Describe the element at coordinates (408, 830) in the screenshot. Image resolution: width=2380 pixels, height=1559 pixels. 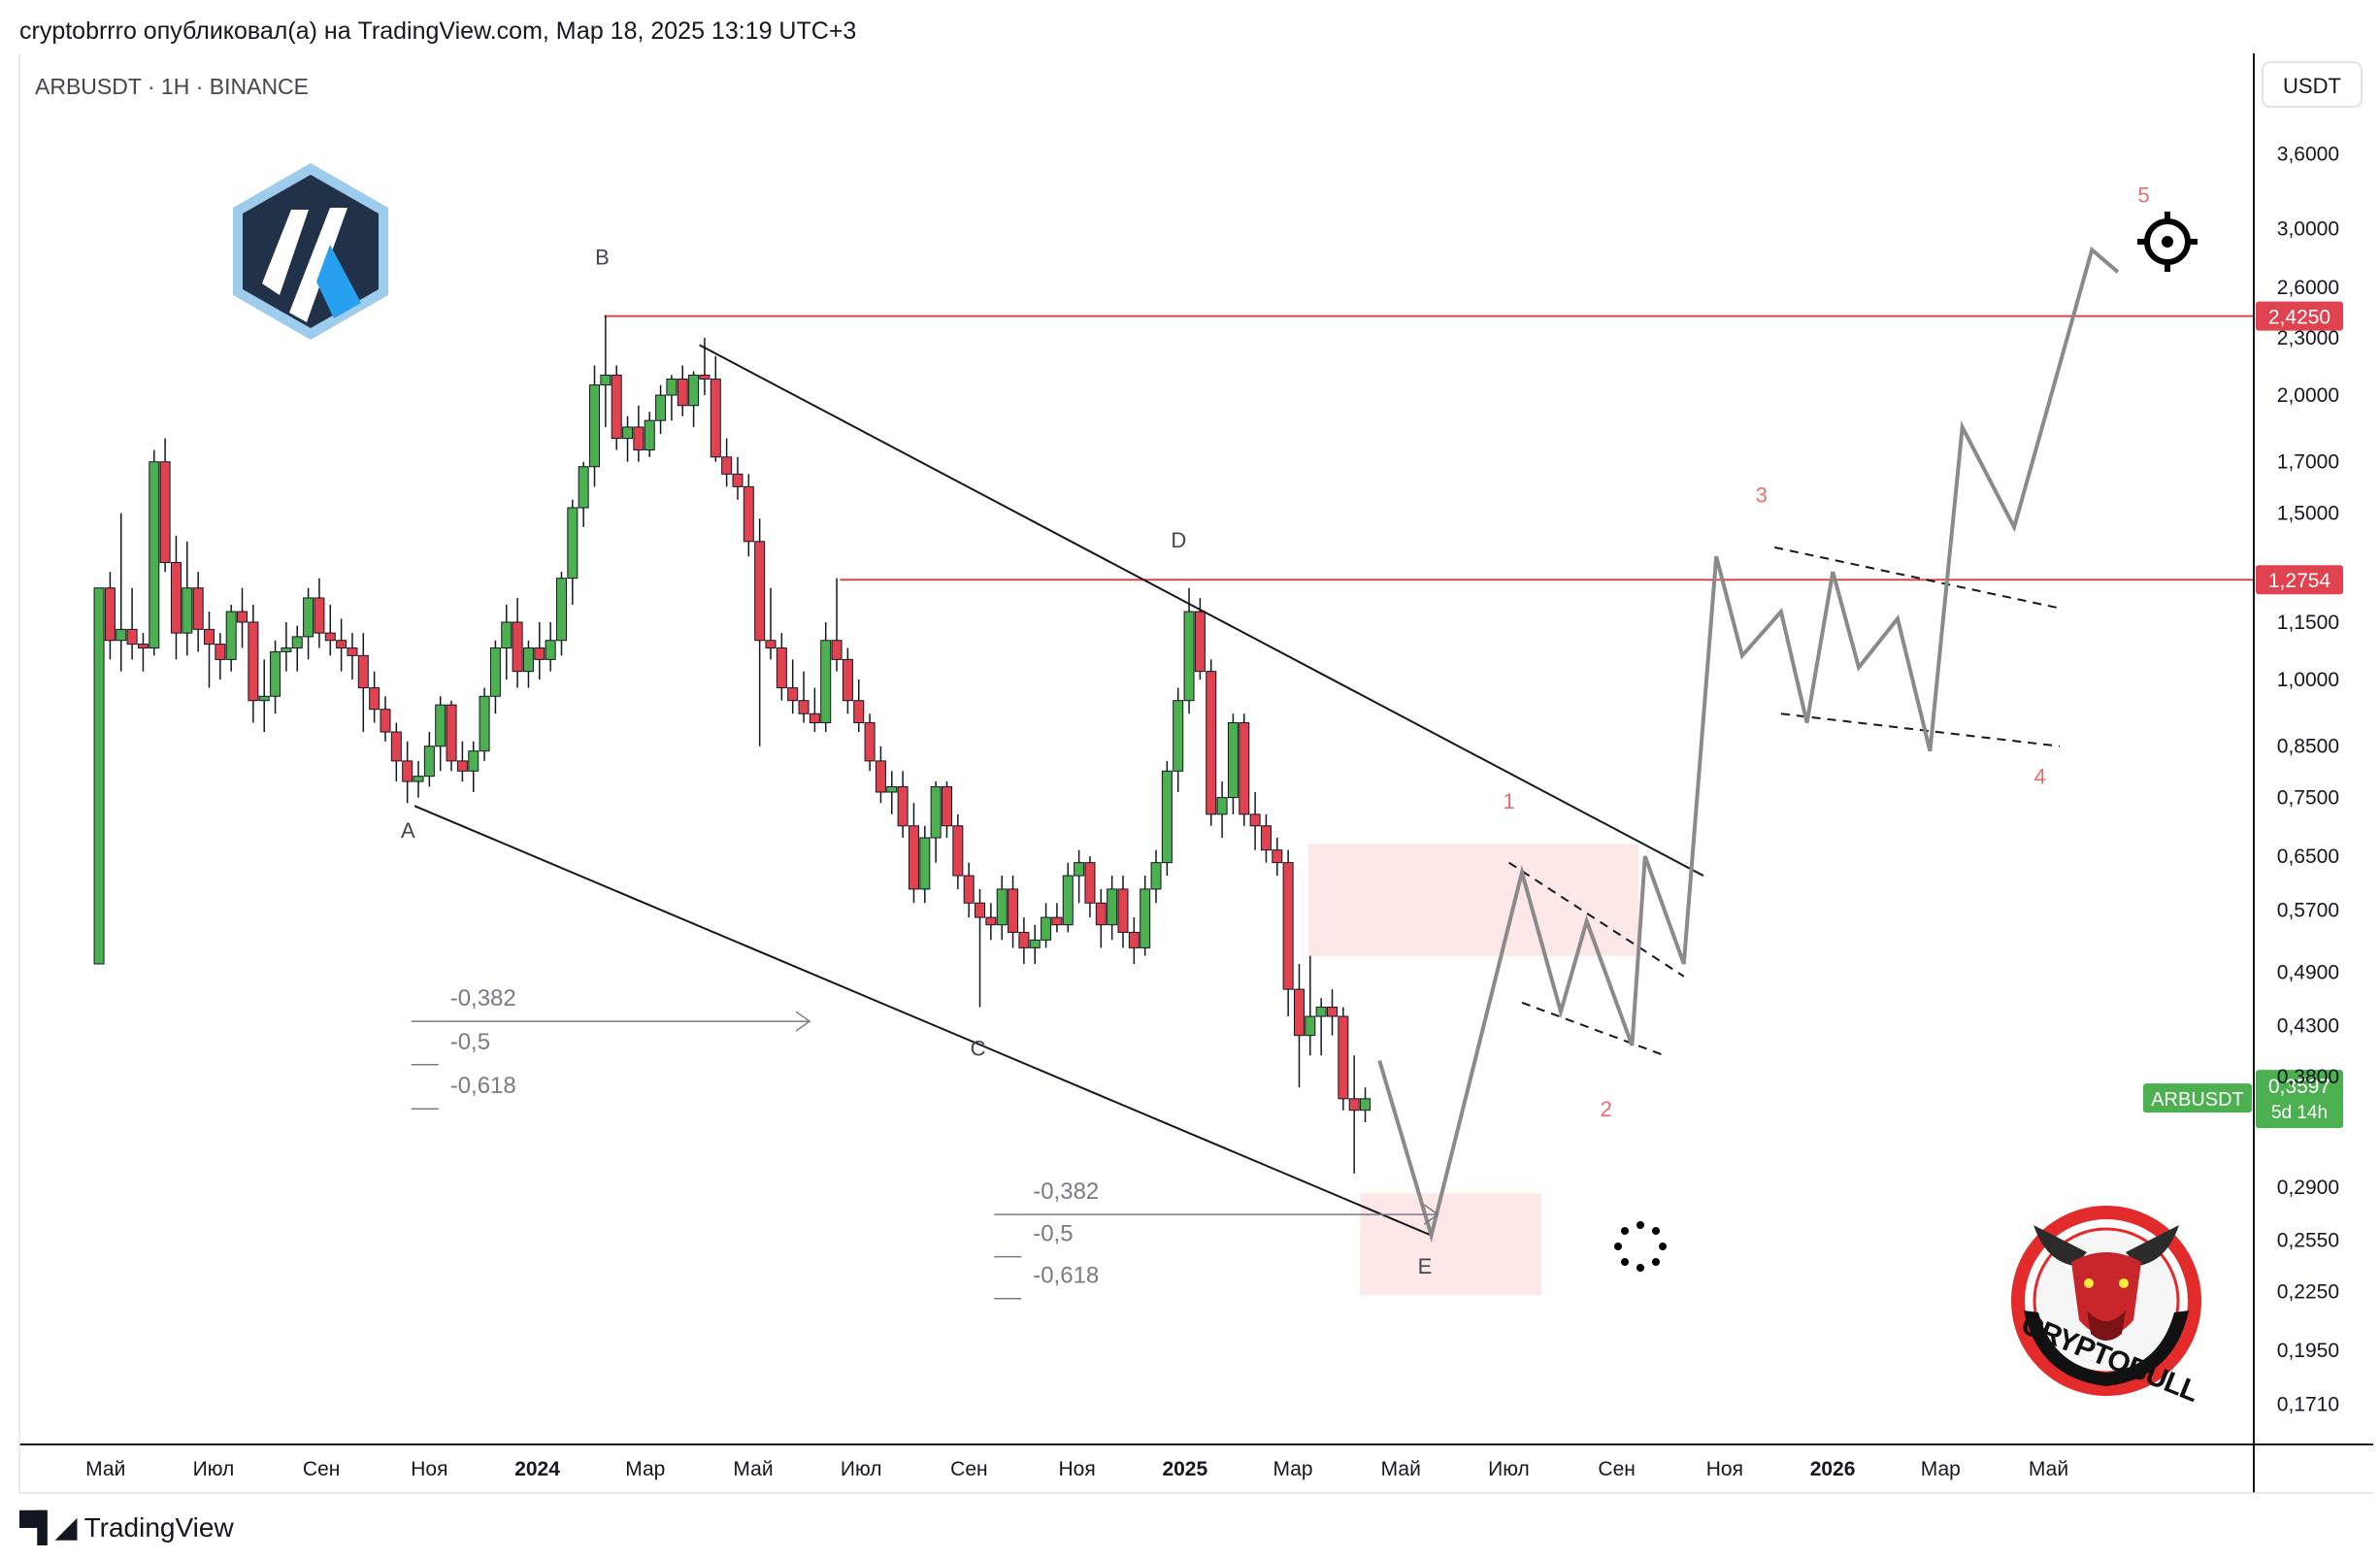
I see `pattern-point-label: A` at that location.